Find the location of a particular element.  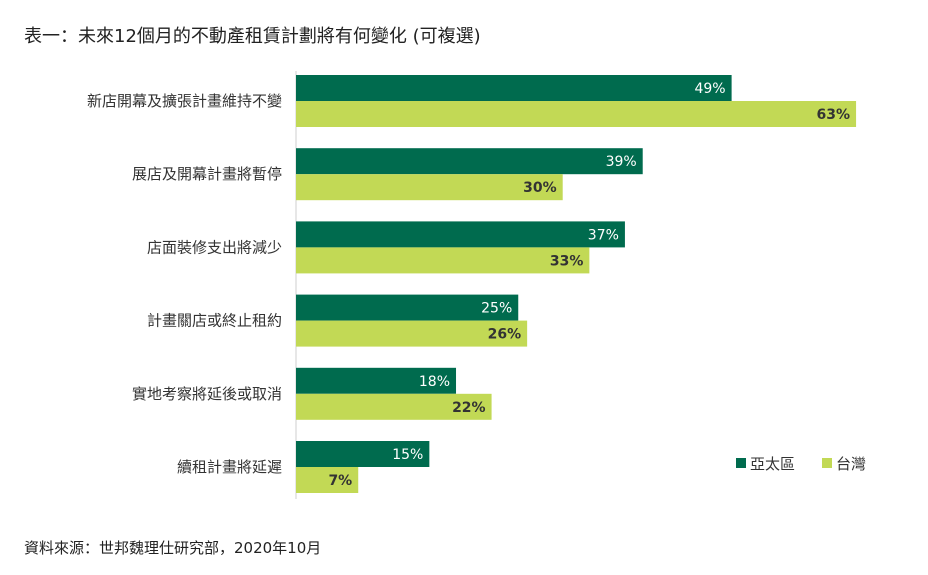

category-label: 實地考察將延後或取消 is located at coordinates (207, 394).